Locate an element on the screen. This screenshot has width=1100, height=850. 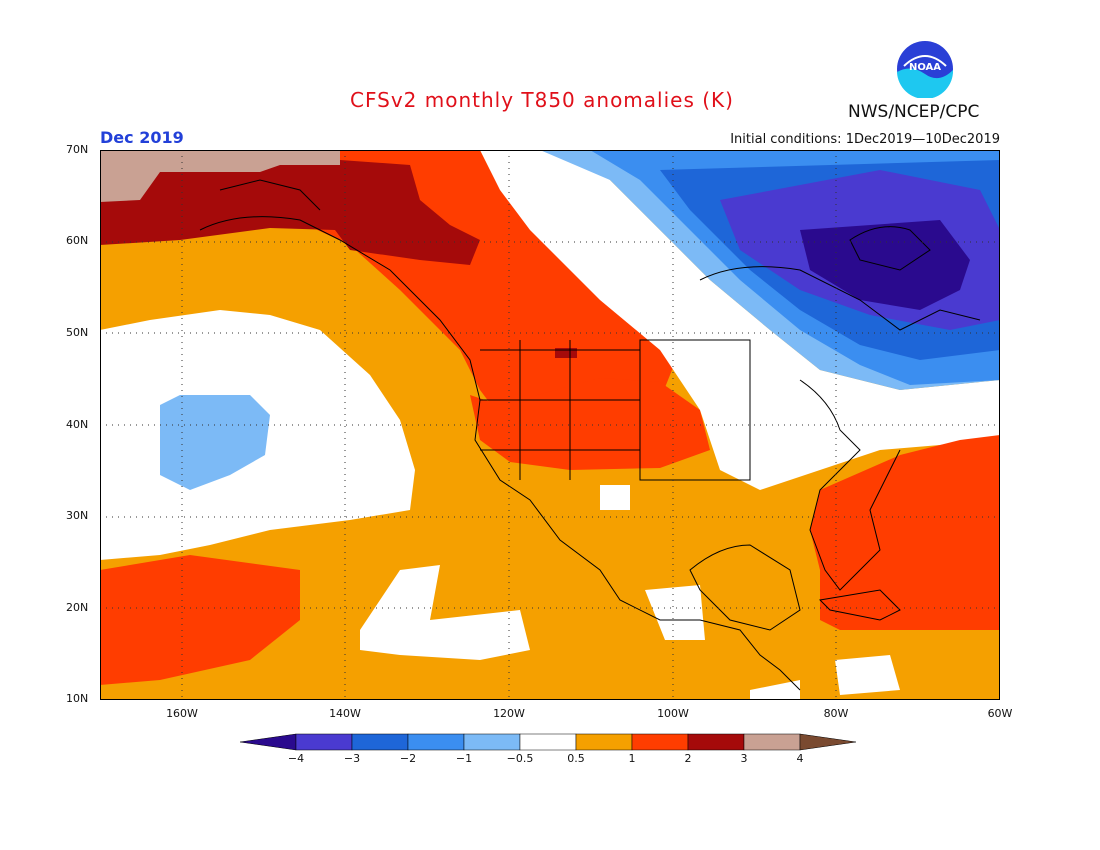
lon-label: 60W is located at coordinates (1000, 713).